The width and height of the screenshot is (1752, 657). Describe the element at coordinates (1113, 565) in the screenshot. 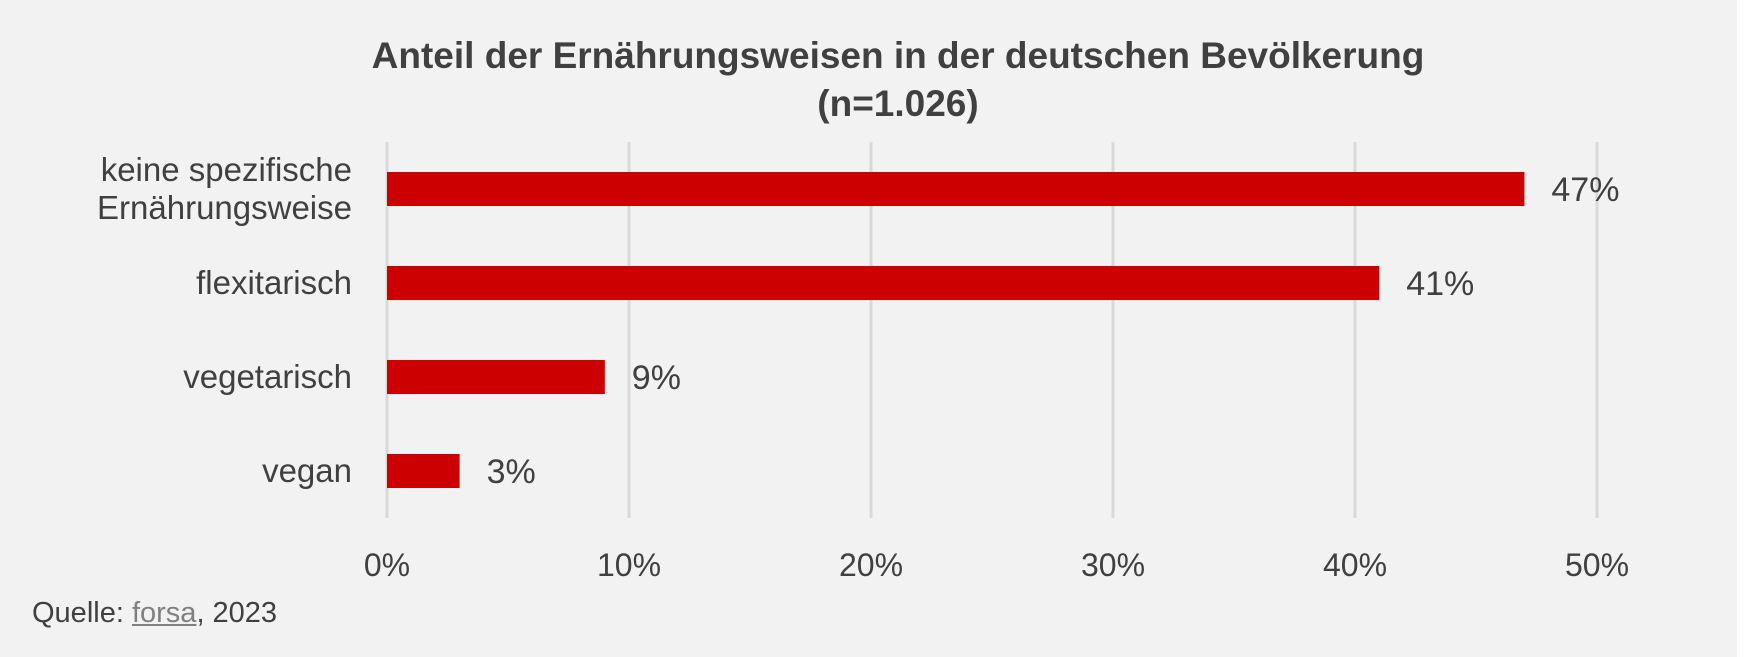

I see `x-tick-label: 30%` at that location.